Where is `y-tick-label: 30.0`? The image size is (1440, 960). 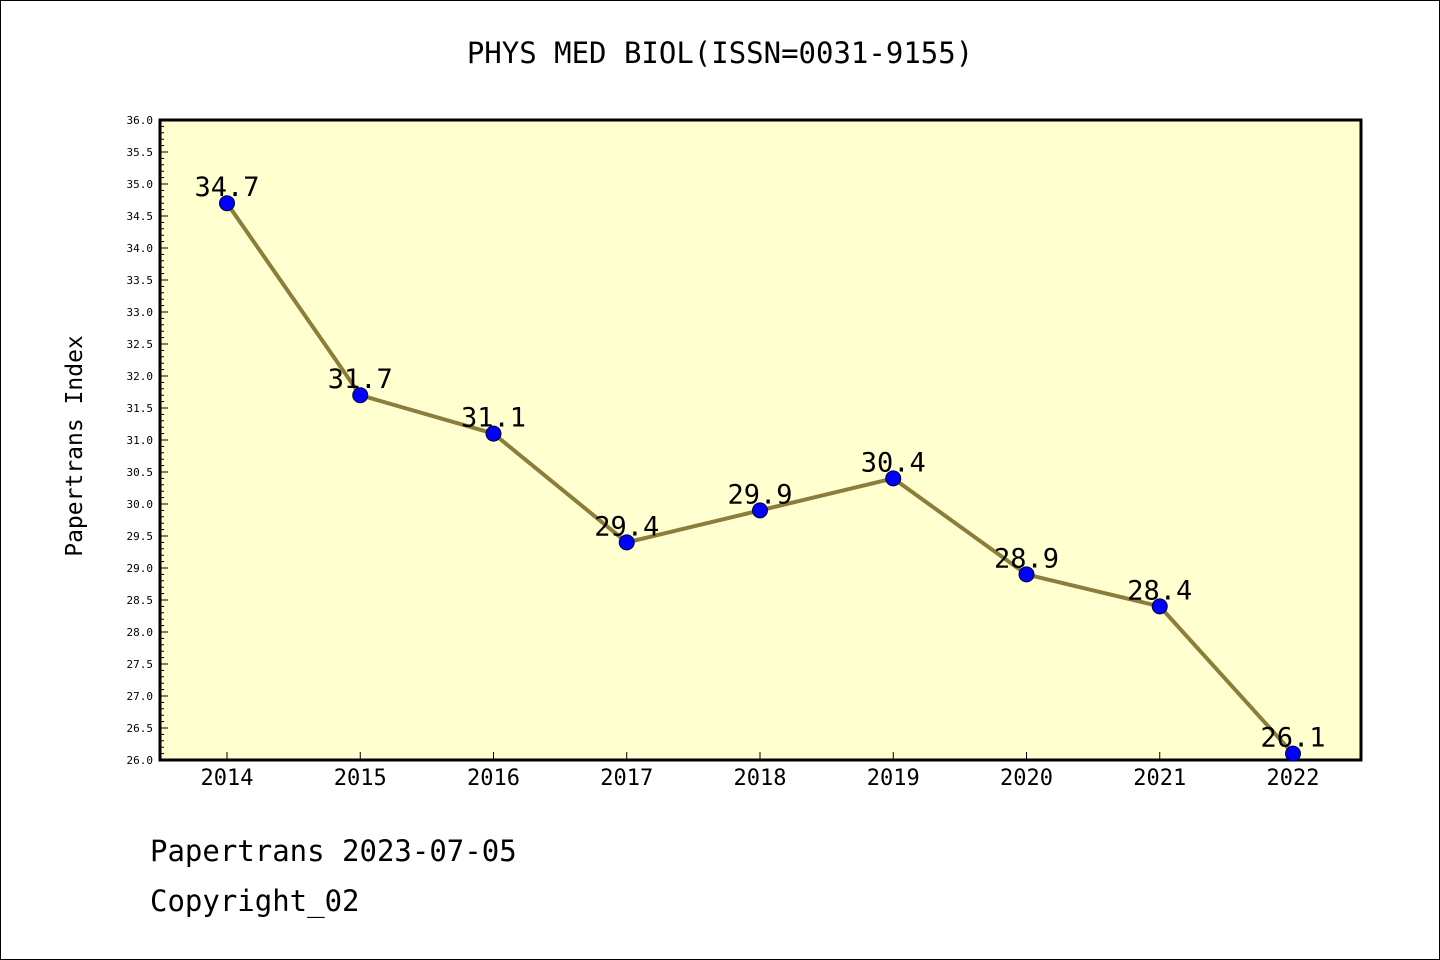
y-tick-label: 30.0 is located at coordinates (140, 504).